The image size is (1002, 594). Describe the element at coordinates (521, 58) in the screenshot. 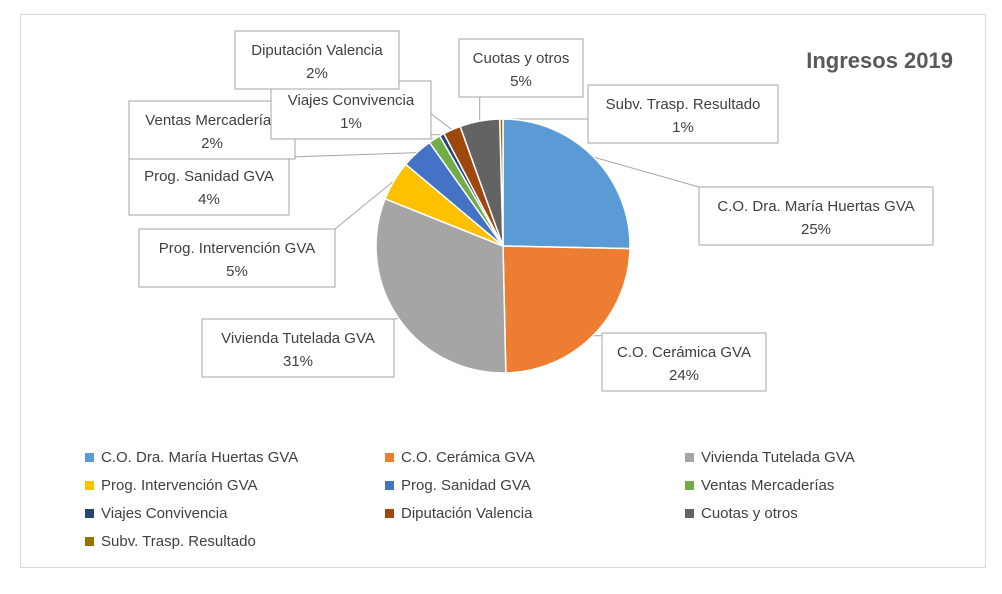

I see `data-label-name: Cuotas y otros` at that location.